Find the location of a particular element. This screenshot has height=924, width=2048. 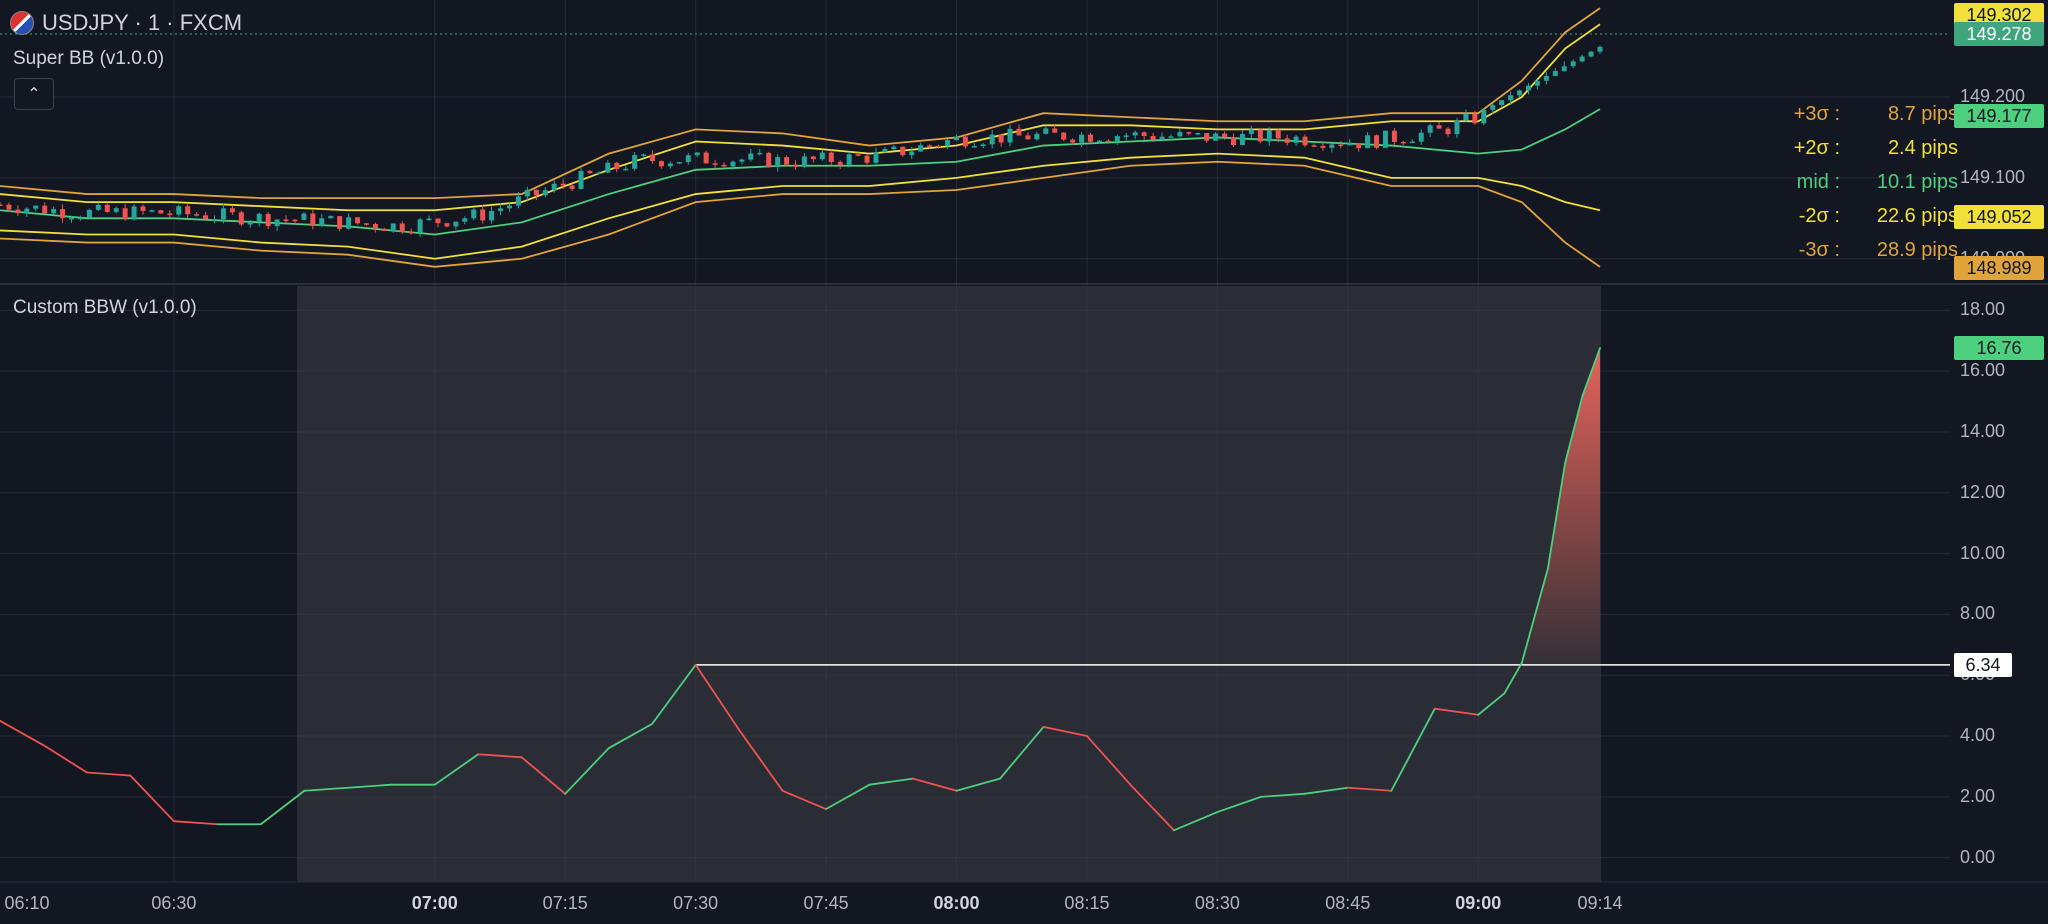

symbol-title-text: USDJPY · 1 · FXCM is located at coordinates (142, 22).